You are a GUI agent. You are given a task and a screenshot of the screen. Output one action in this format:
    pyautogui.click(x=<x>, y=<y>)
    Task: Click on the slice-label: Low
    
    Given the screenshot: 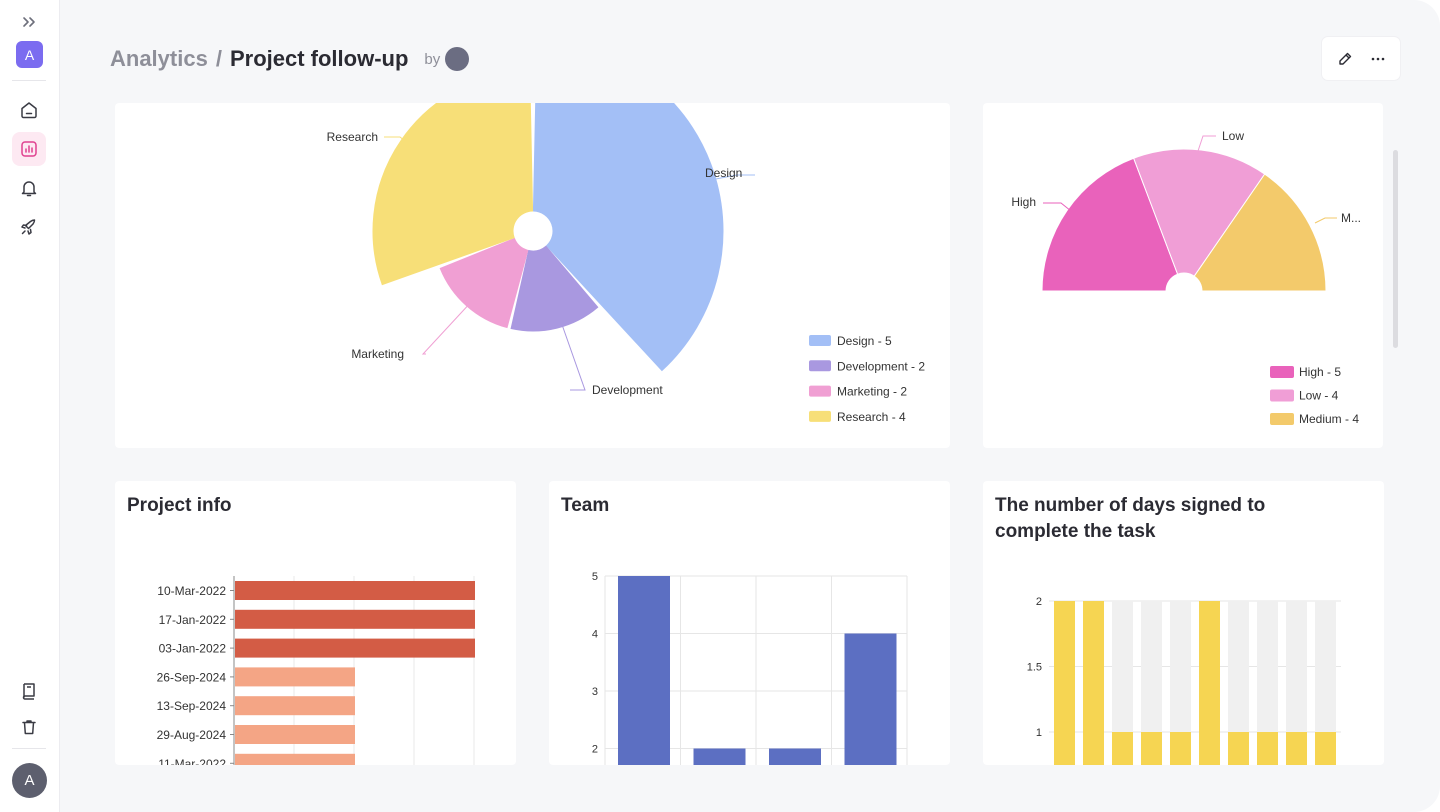 What is the action you would take?
    pyautogui.click(x=1233, y=136)
    